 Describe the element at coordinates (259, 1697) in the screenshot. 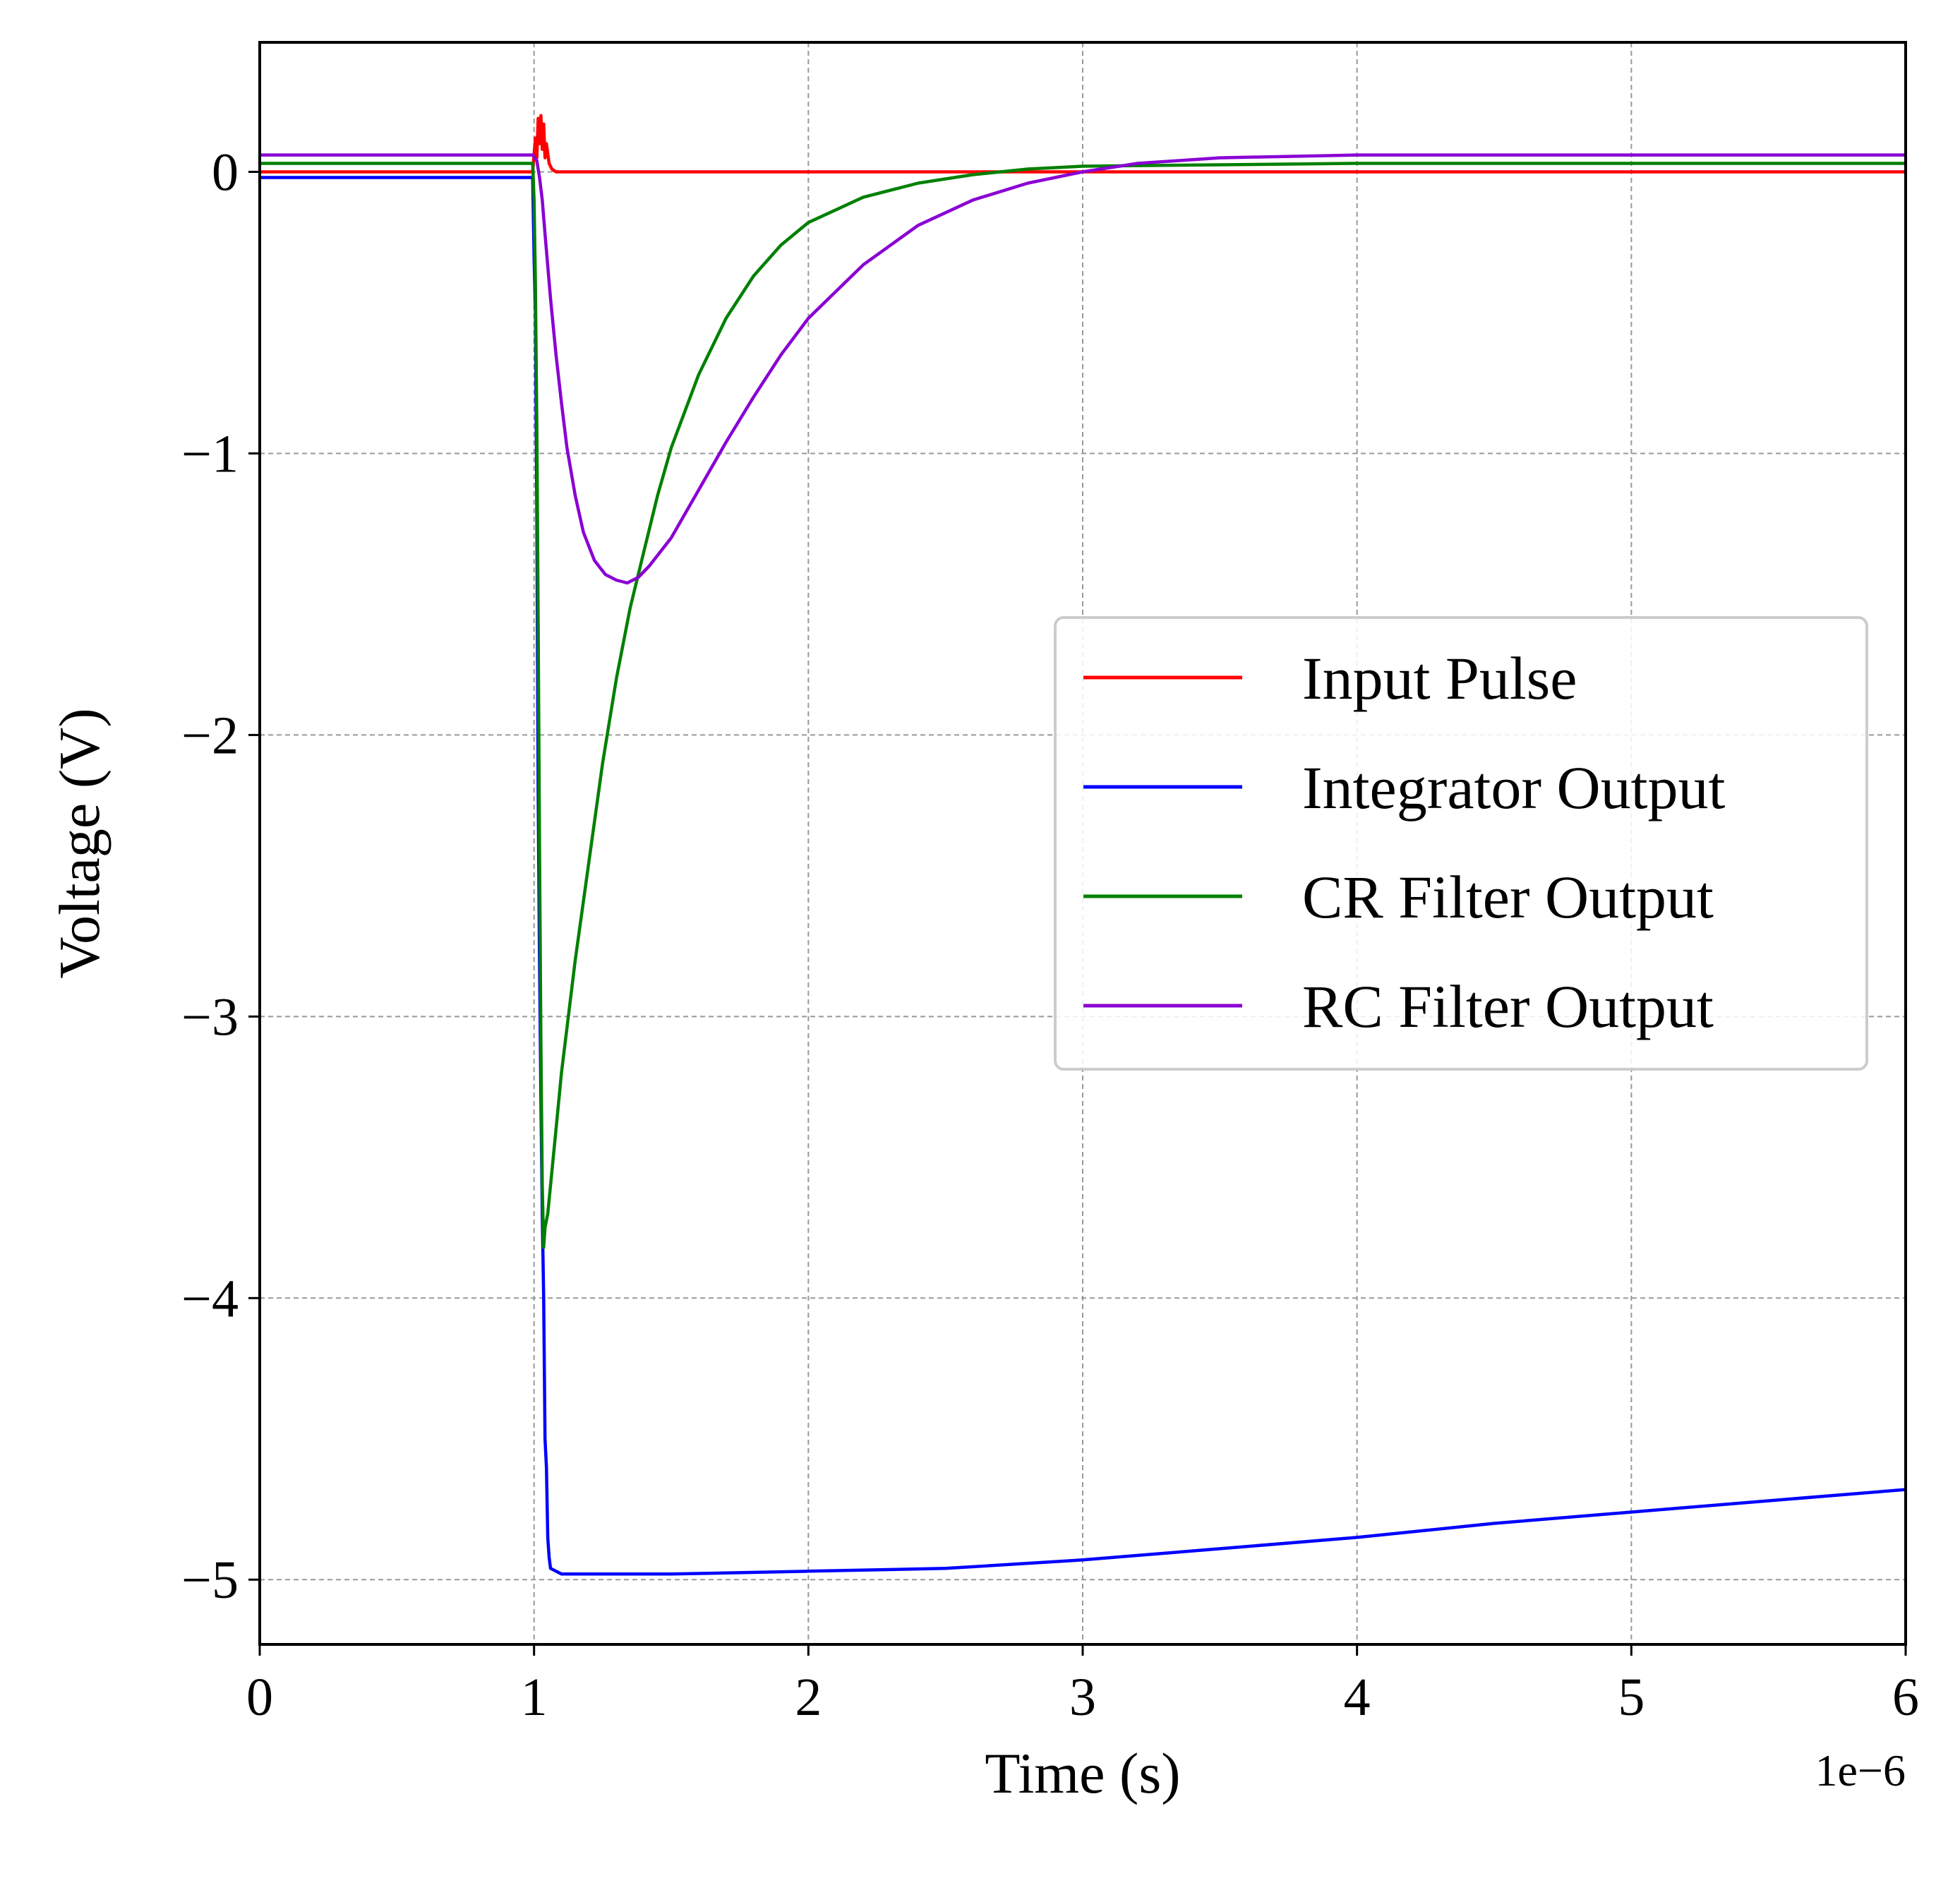

I see `x-tick-label: 0` at that location.